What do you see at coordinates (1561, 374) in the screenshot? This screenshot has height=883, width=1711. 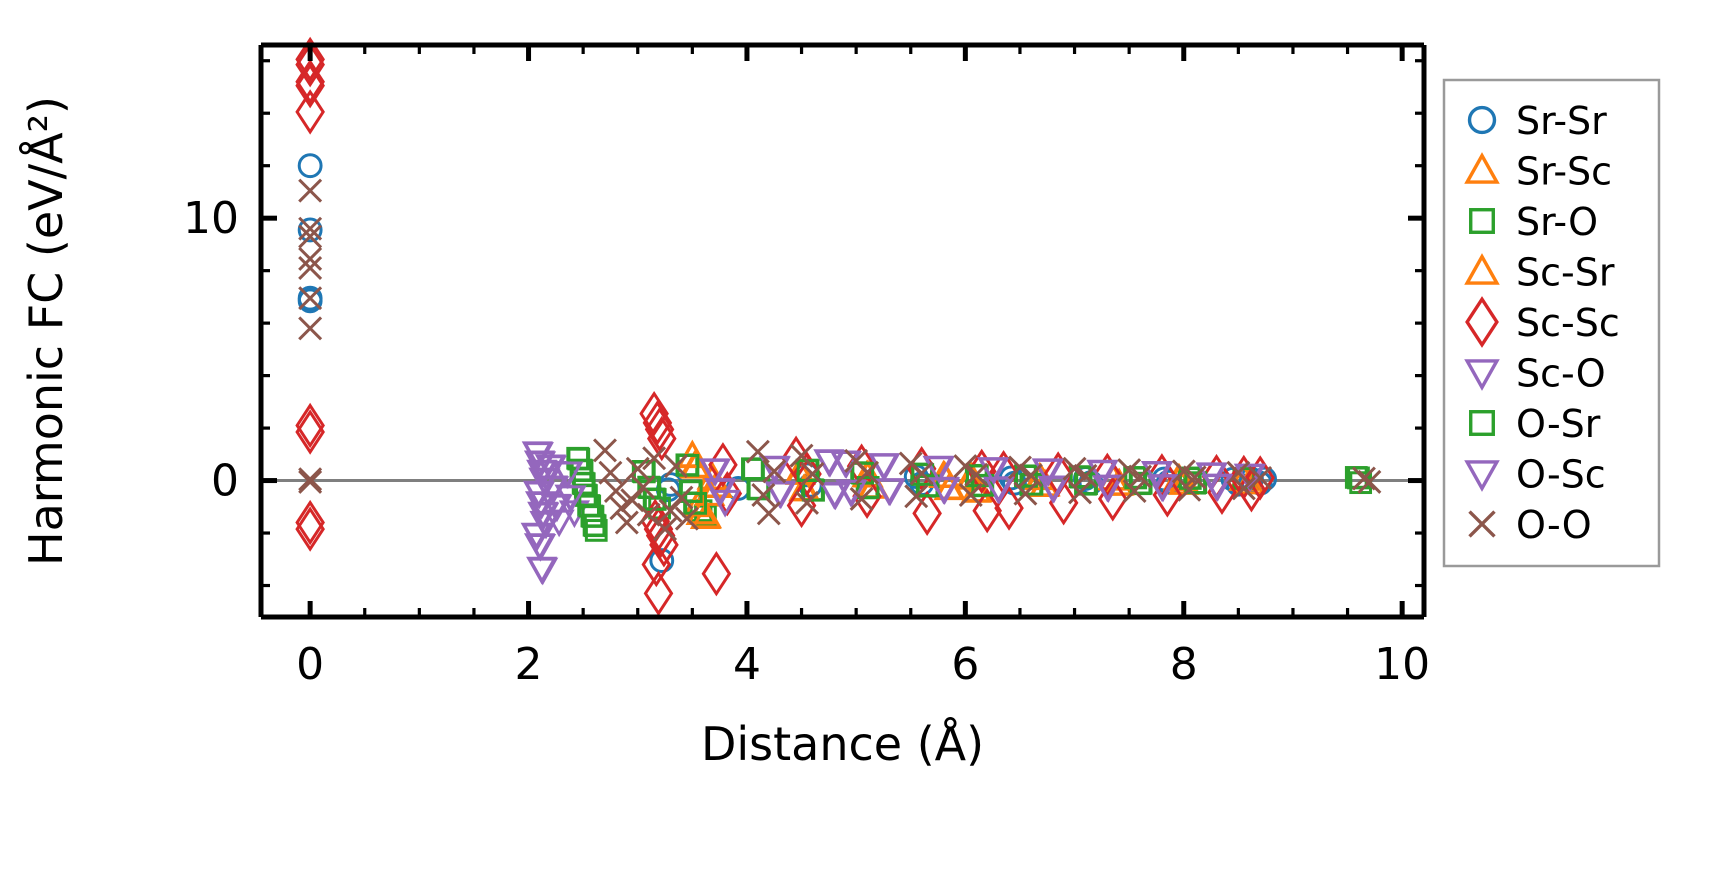 I see `legend-label: Sc-O` at bounding box center [1561, 374].